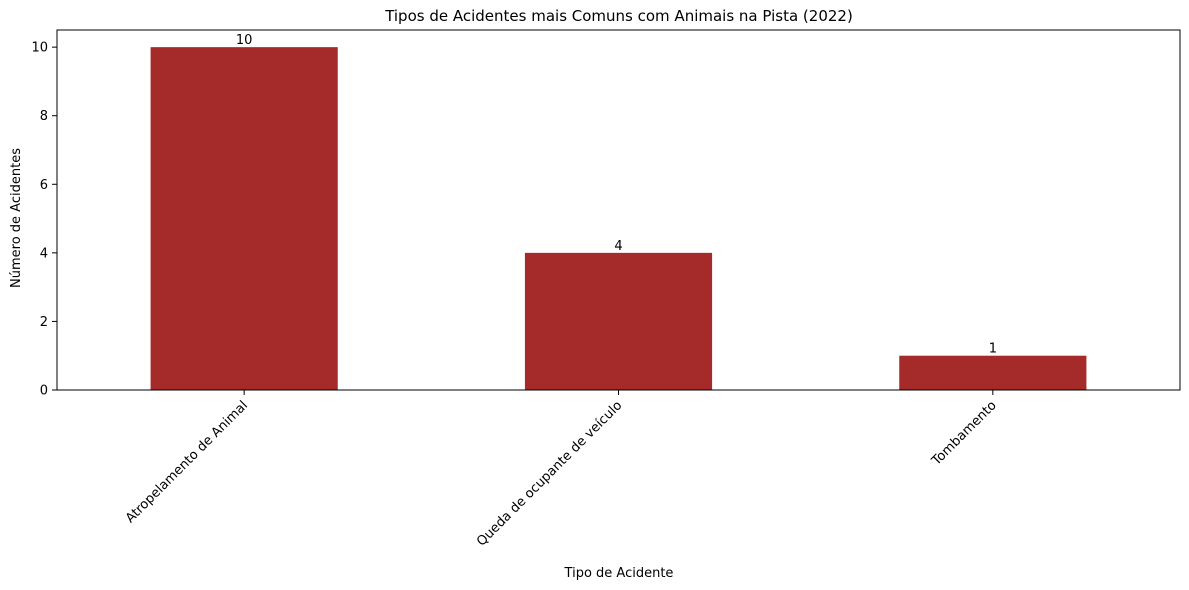  What do you see at coordinates (44, 322) in the screenshot?
I see `y-tick-label: 2` at bounding box center [44, 322].